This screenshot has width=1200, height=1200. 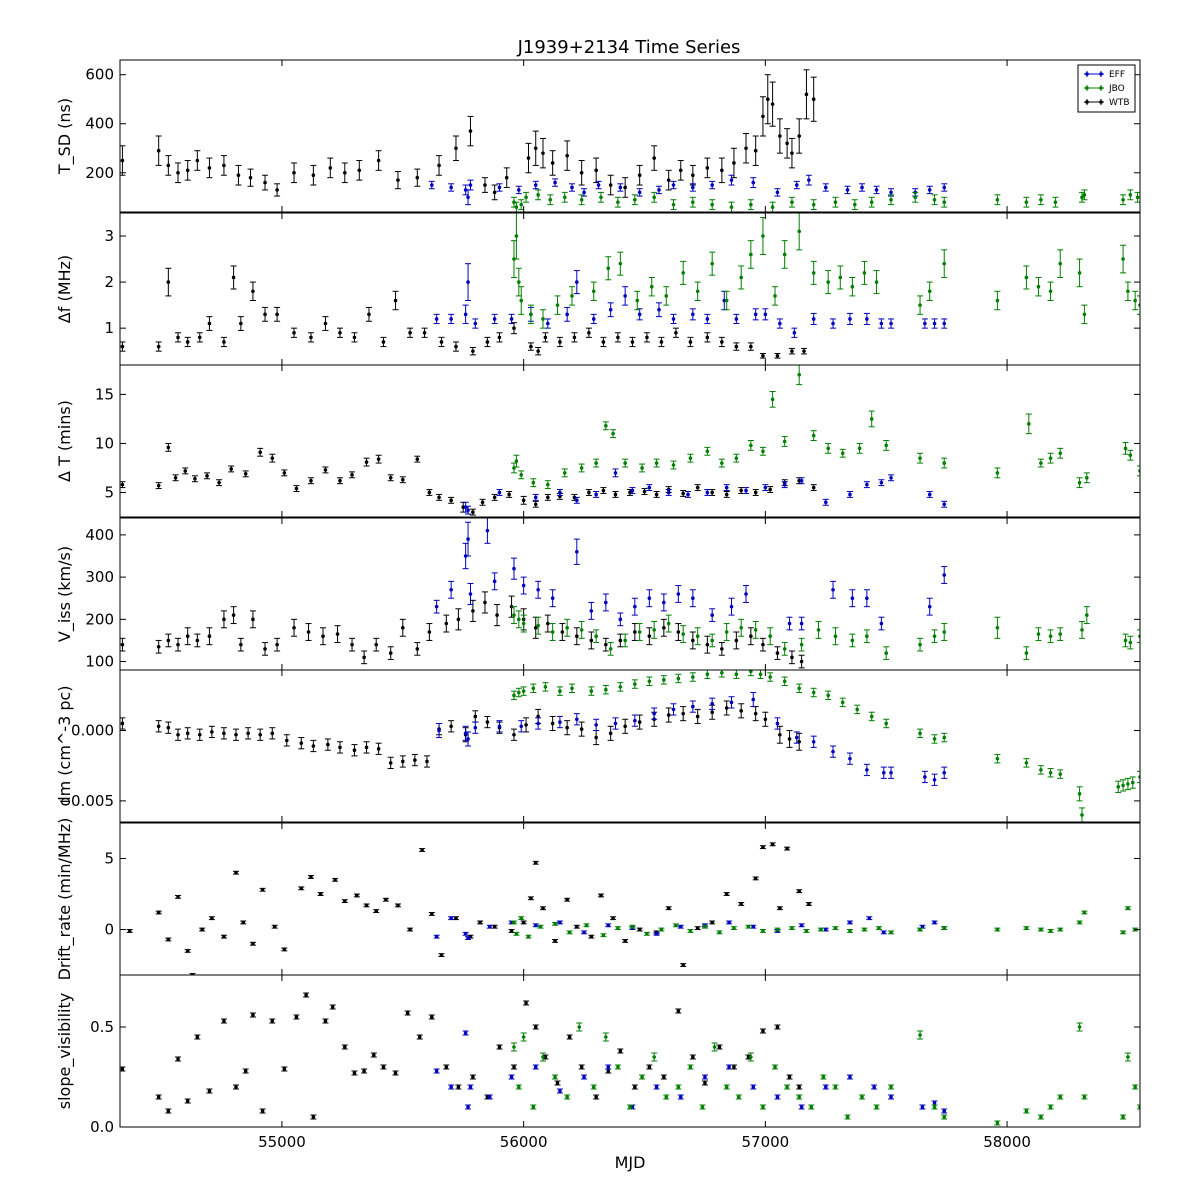 I want to click on x-tick-label: 58000, so click(x=1007, y=1142).